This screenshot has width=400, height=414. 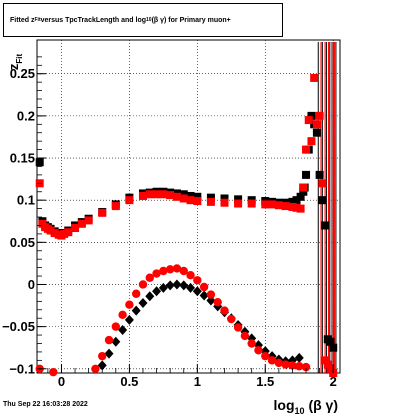 I want to click on error-bars, so click(x=327, y=207).